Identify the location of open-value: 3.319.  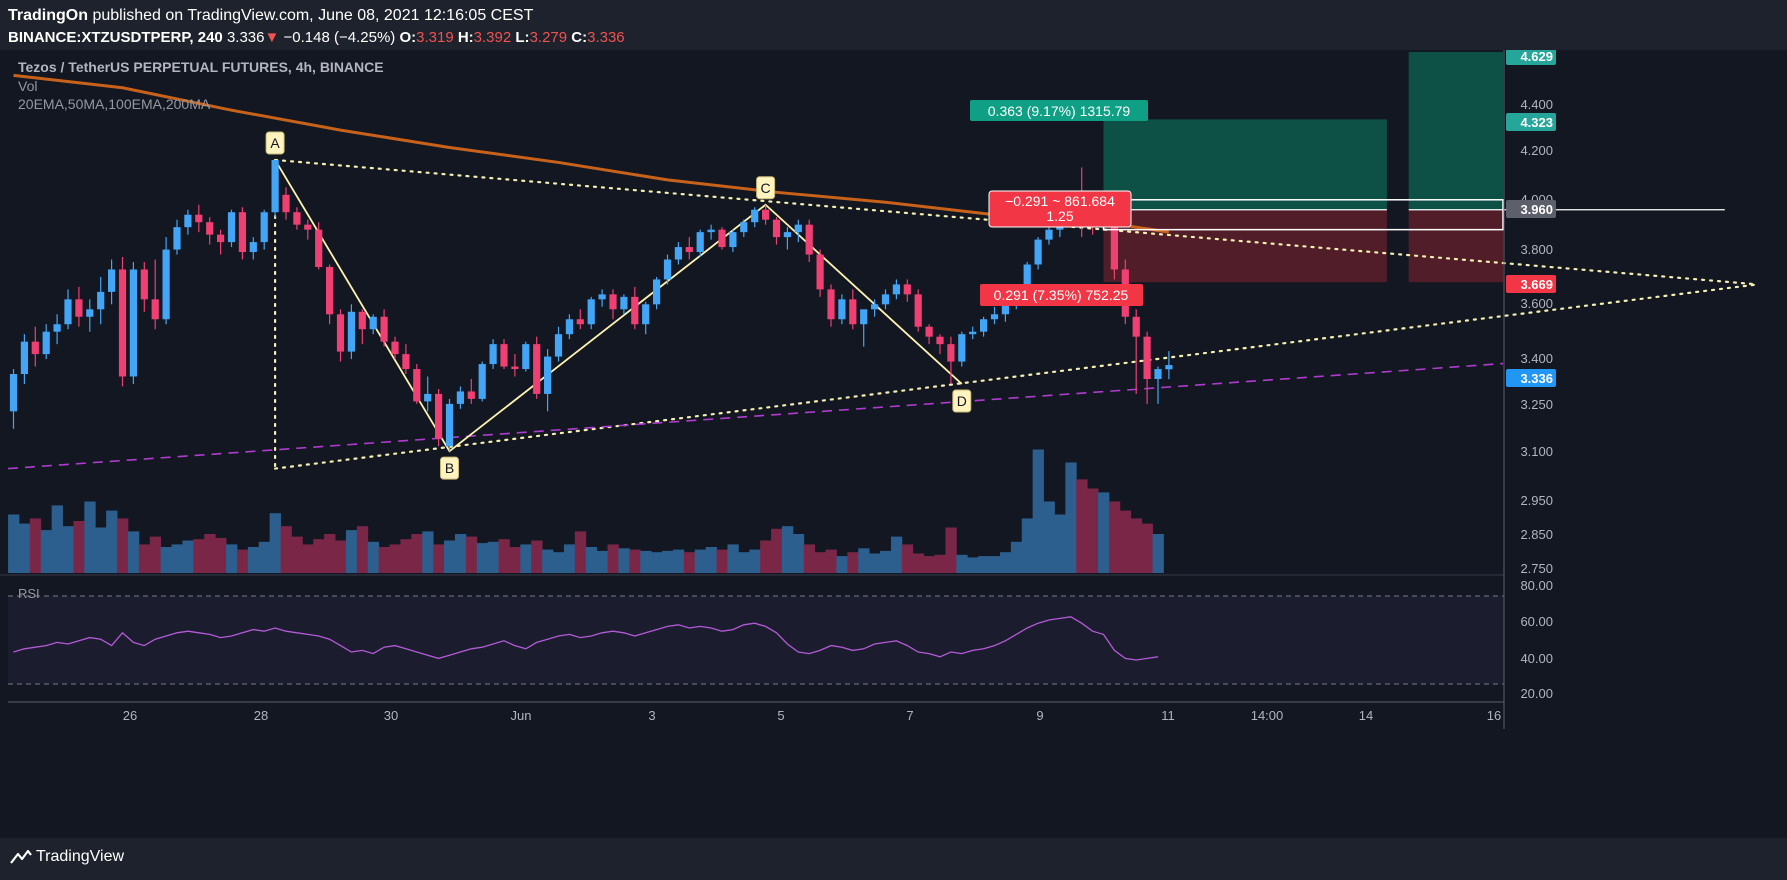
(435, 37).